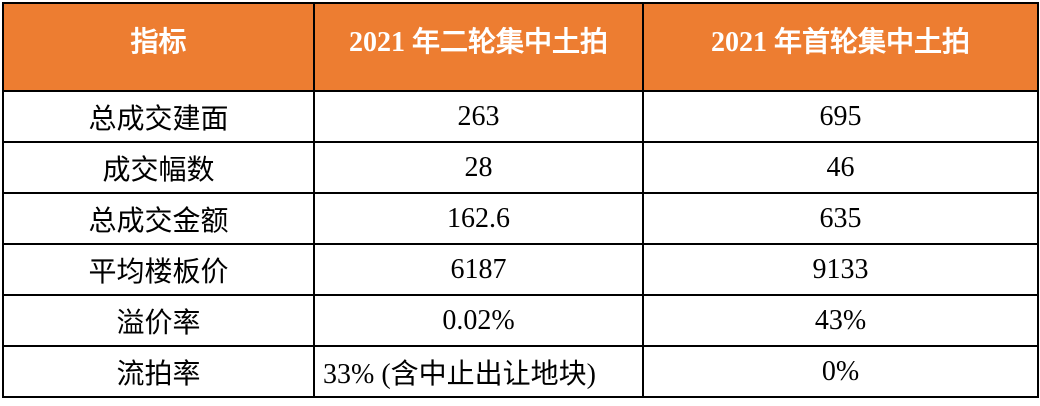 The width and height of the screenshot is (1040, 406). Describe the element at coordinates (840, 320) in the screenshot. I see `cell-value: 43%` at that location.